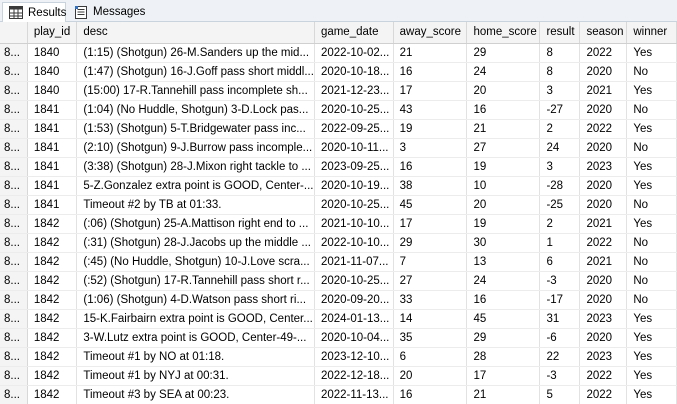 The width and height of the screenshot is (677, 404). Describe the element at coordinates (560, 394) in the screenshot. I see `cell-result: 5` at that location.